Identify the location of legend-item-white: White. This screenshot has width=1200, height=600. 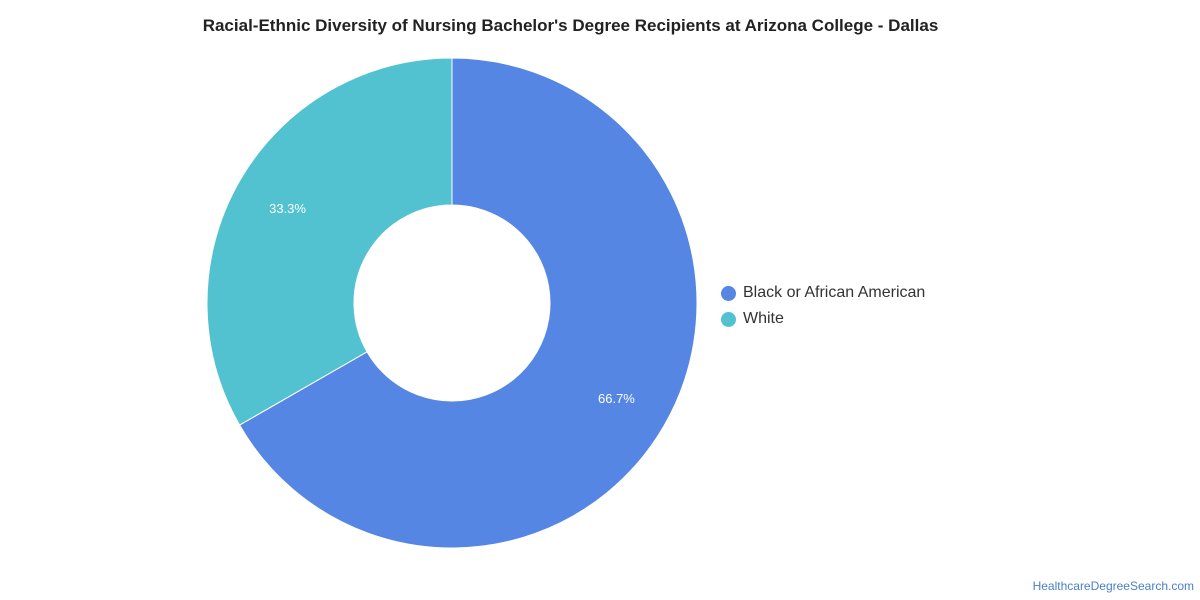
(823, 319).